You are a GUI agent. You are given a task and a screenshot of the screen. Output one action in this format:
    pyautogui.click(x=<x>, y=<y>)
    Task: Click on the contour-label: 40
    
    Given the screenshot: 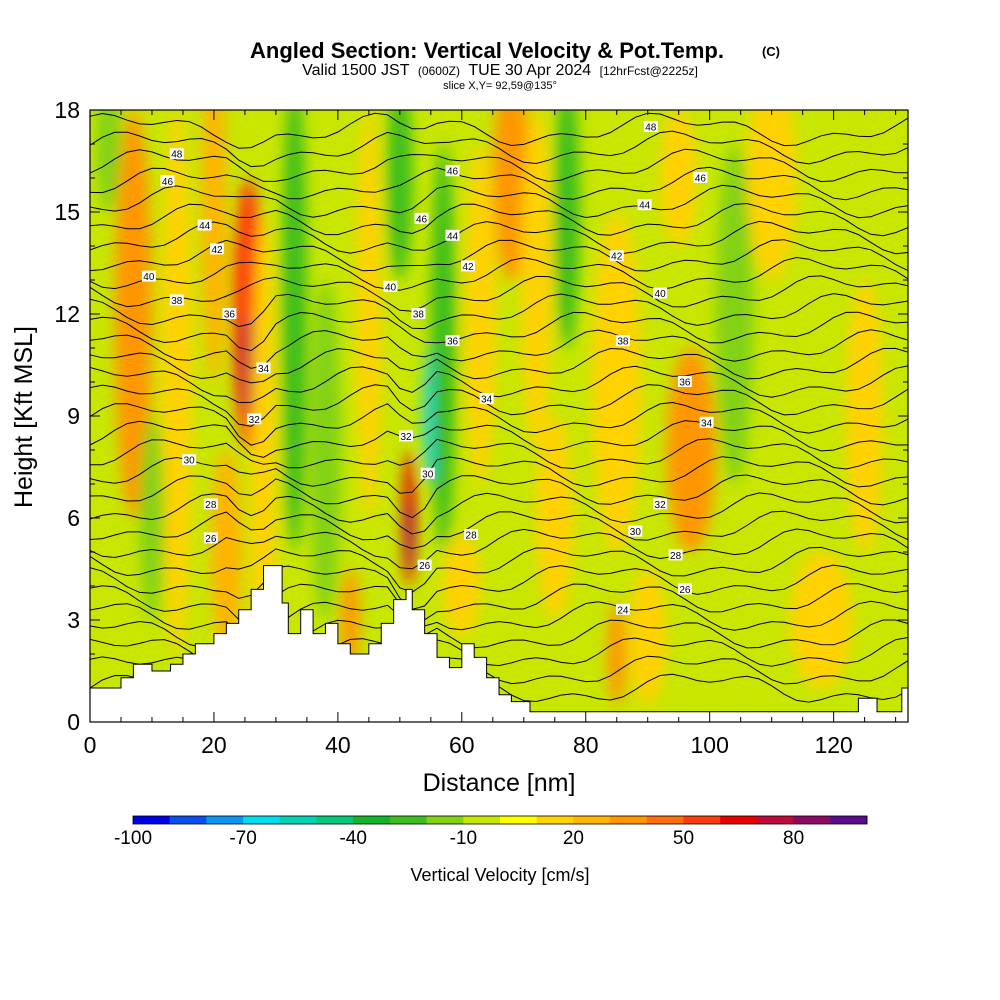 What is the action you would take?
    pyautogui.click(x=661, y=294)
    